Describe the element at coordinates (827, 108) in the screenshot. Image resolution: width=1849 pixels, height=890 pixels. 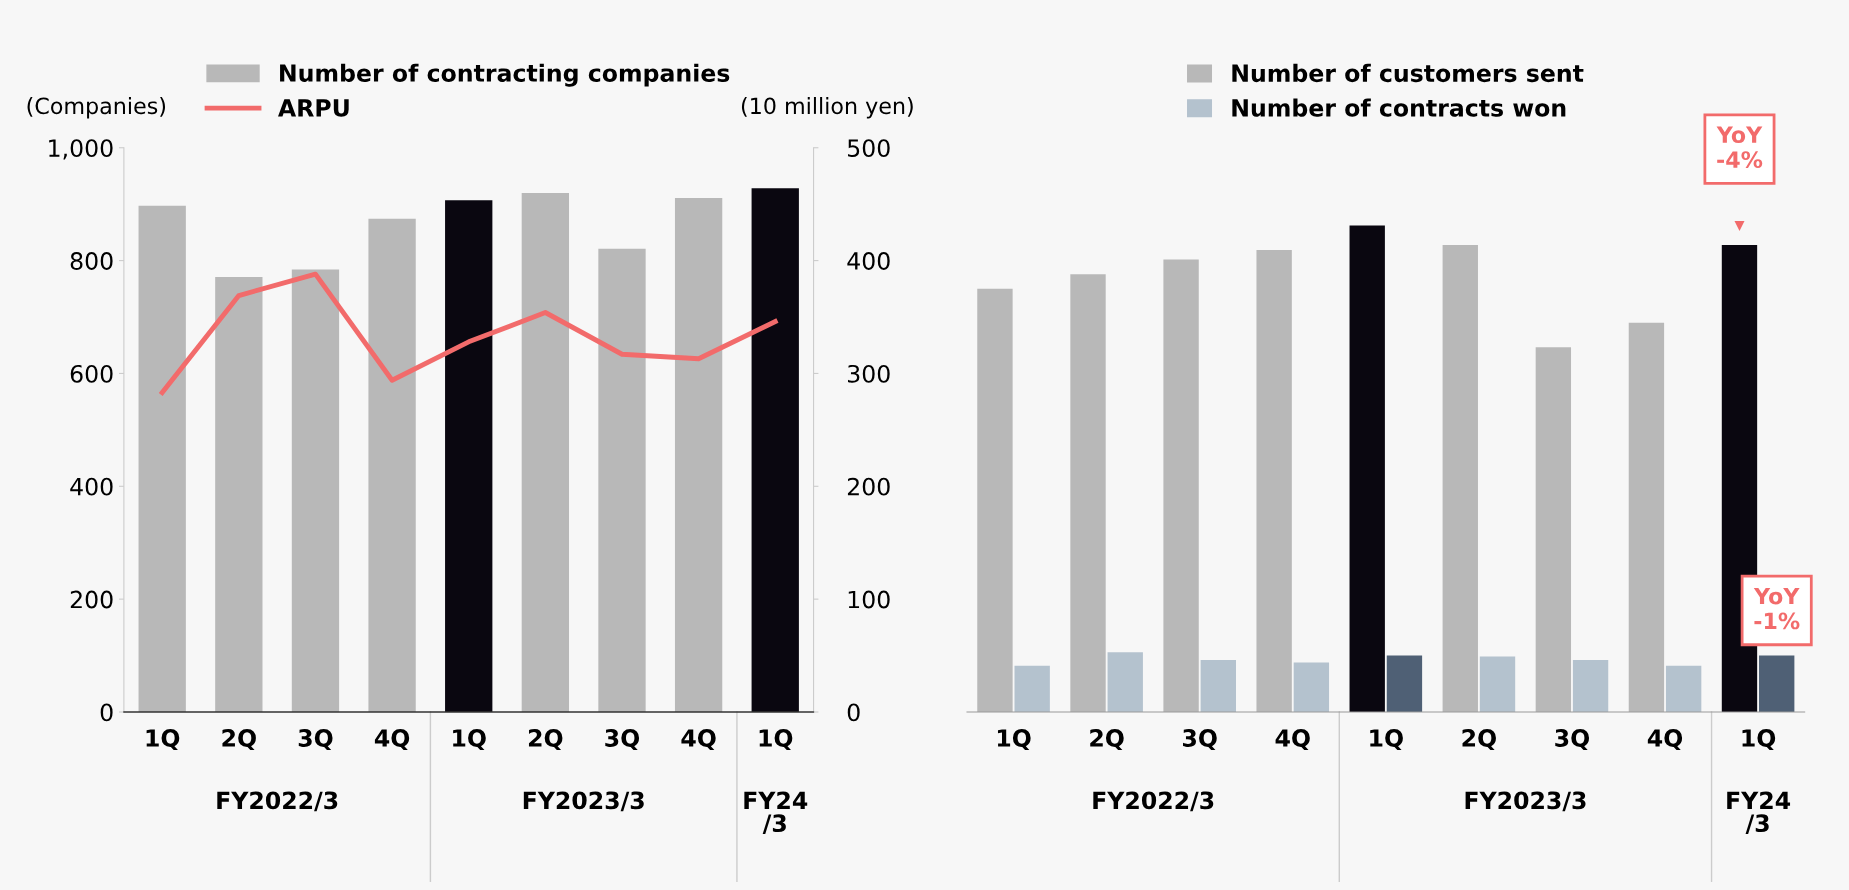
I see `y2-axis-title: (10 million yen)` at that location.